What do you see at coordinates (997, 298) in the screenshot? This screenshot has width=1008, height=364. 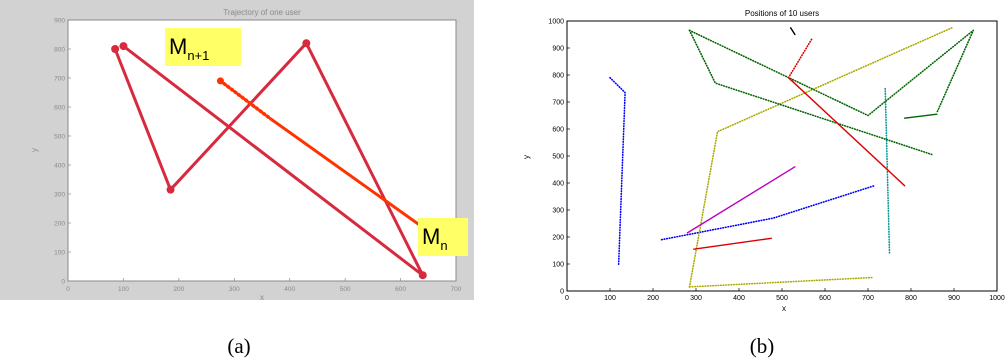 I see `x-tick-label: 1000` at bounding box center [997, 298].